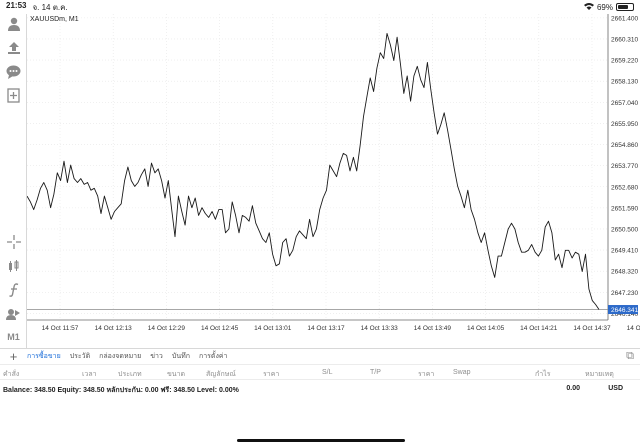 The width and height of the screenshot is (640, 447). I want to click on column-header: กำไร, so click(543, 374).